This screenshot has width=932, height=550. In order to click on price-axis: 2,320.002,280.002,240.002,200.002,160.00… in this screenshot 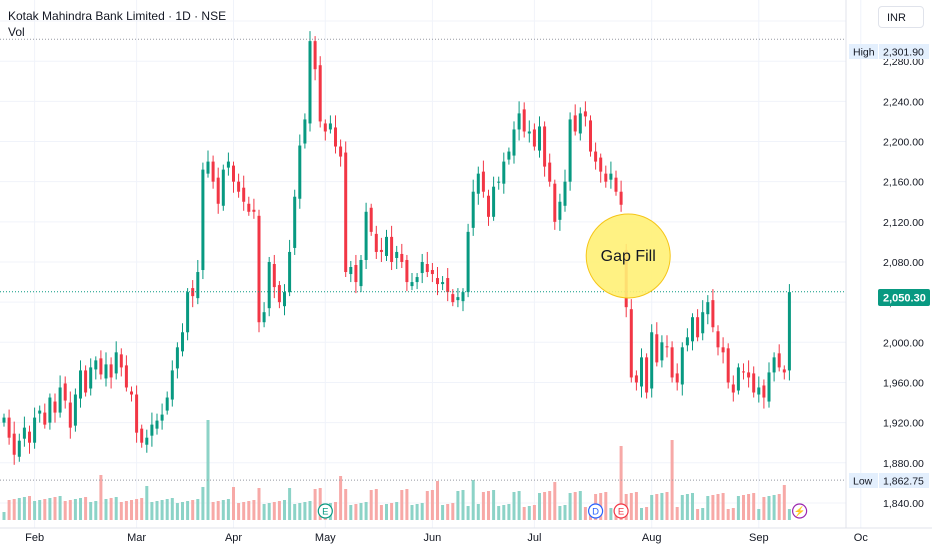, I will do `click(903, 263)`.